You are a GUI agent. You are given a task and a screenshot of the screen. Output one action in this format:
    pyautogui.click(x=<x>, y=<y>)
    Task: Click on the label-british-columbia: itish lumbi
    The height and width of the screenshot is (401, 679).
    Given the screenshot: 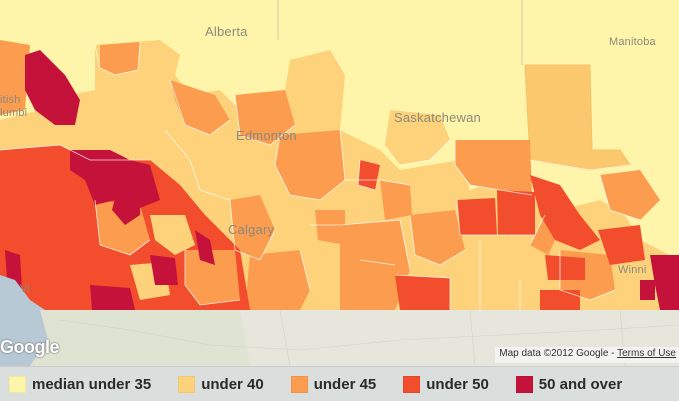 What is the action you would take?
    pyautogui.click(x=14, y=106)
    